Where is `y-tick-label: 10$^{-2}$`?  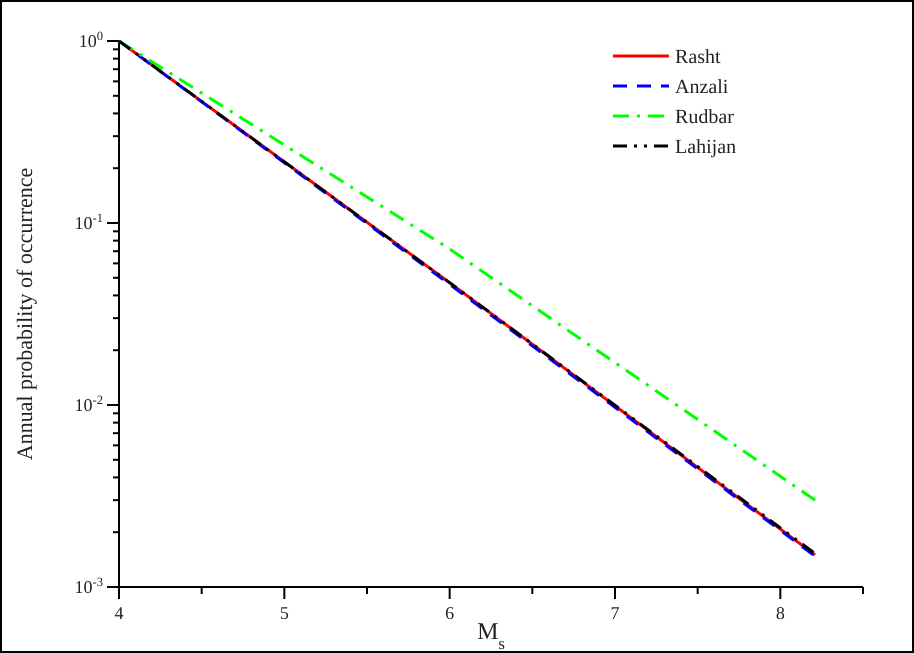
y-tick-label: 10$^{-2}$ is located at coordinates (88, 404).